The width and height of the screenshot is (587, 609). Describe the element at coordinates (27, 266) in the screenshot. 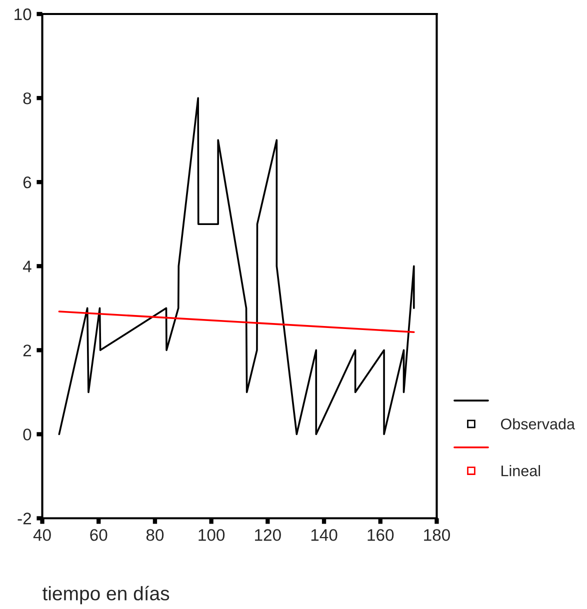

I see `y-tick-label: 4` at that location.